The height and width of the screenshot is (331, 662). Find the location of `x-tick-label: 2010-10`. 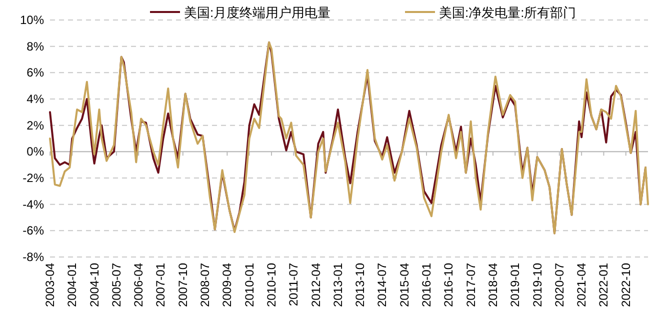

x-tick-label: 2010-10 is located at coordinates (271, 285).